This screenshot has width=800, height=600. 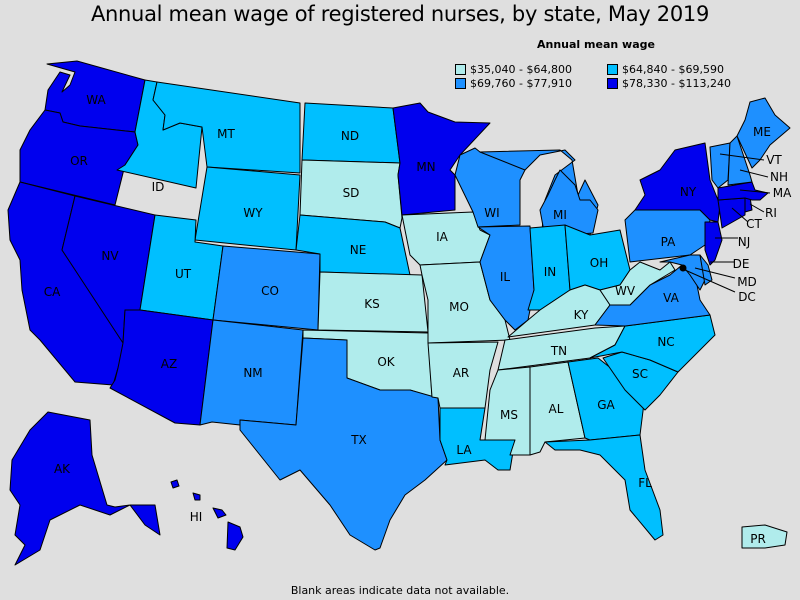 I want to click on callout-line-dc, so click(x=710, y=281).